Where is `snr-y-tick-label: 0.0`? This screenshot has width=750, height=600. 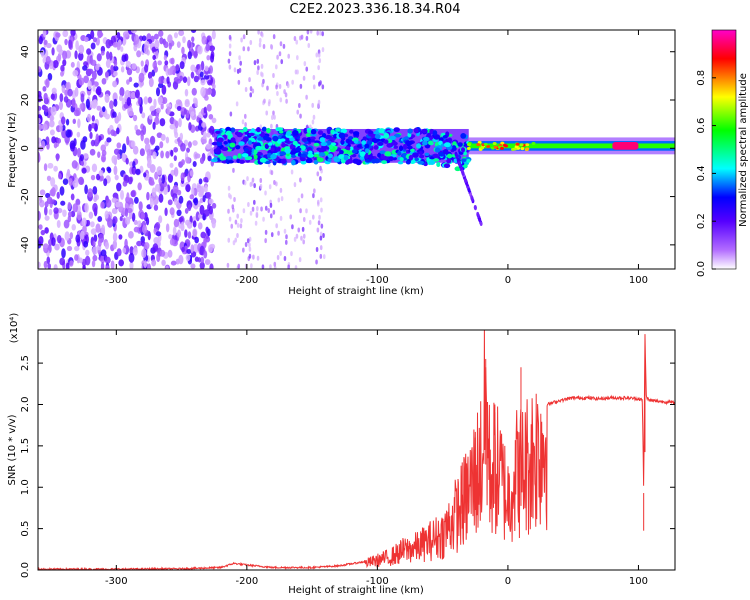 snr-y-tick-label: 0.0 is located at coordinates (25, 570).